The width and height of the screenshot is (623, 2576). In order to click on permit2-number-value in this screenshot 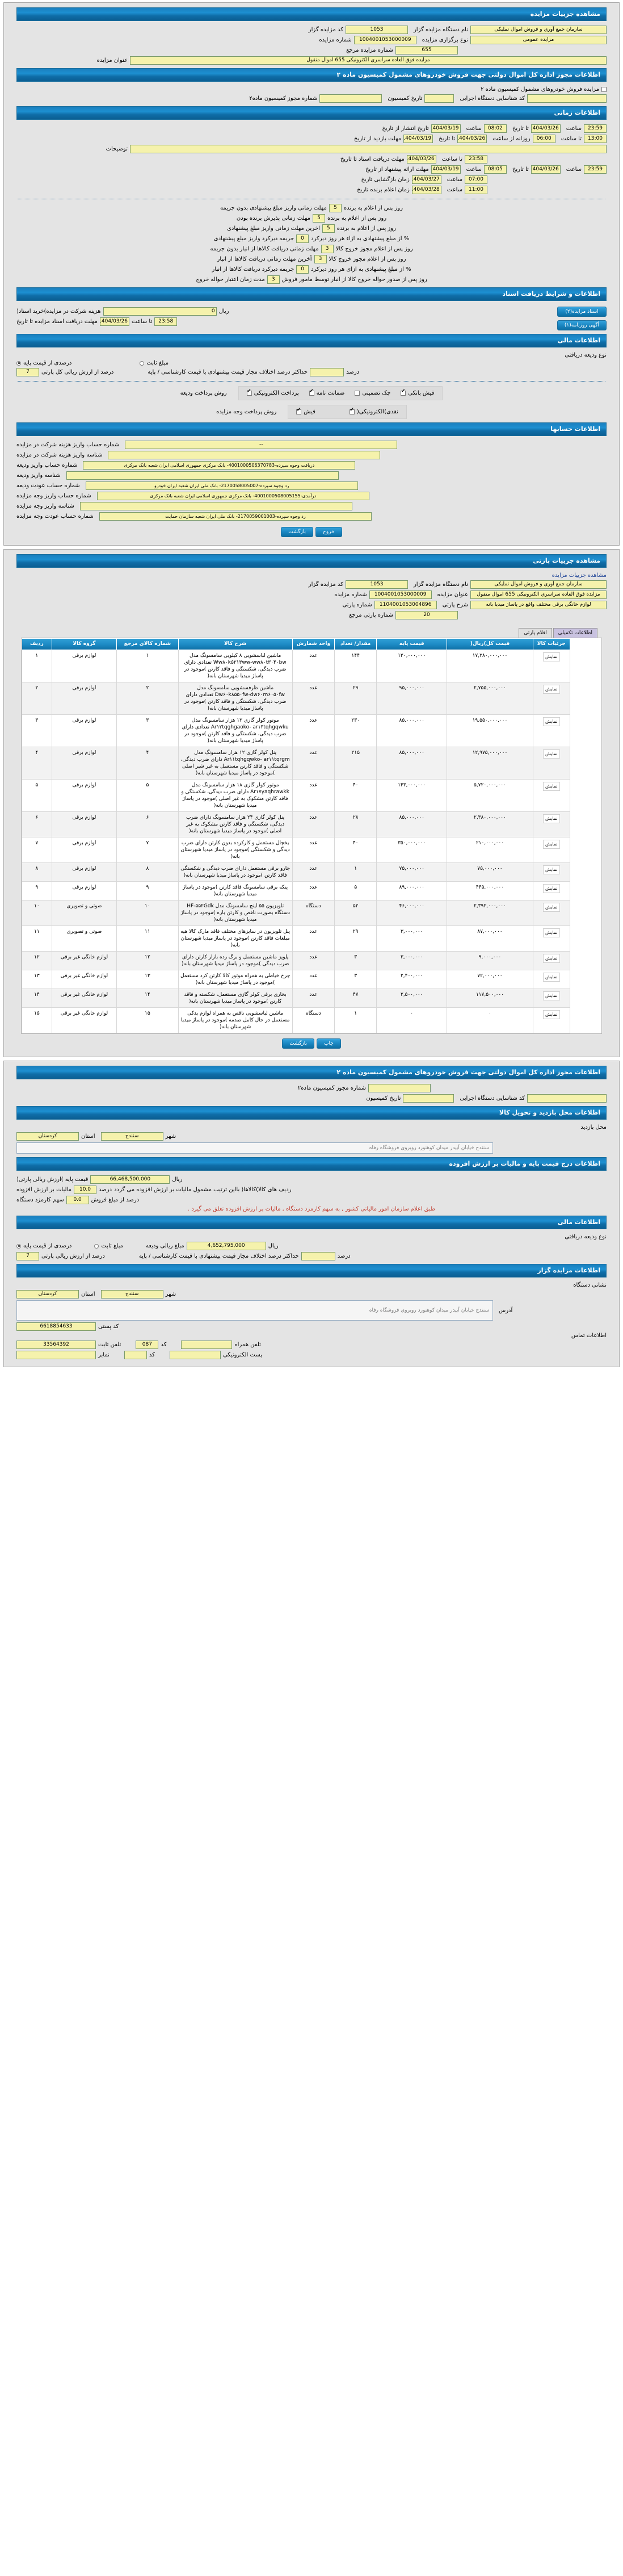, I will do `click(399, 1088)`.